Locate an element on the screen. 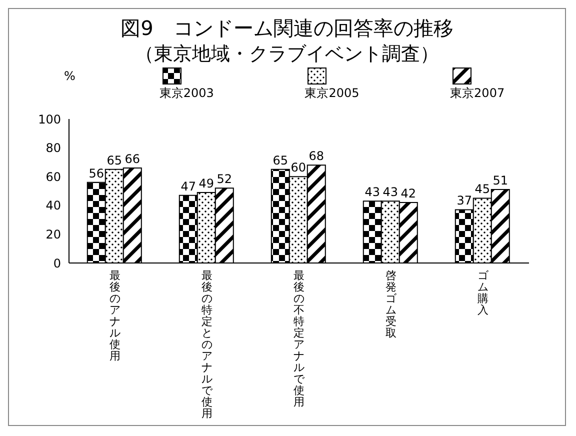 This screenshot has height=436, width=576. data-label: 60 is located at coordinates (298, 167).